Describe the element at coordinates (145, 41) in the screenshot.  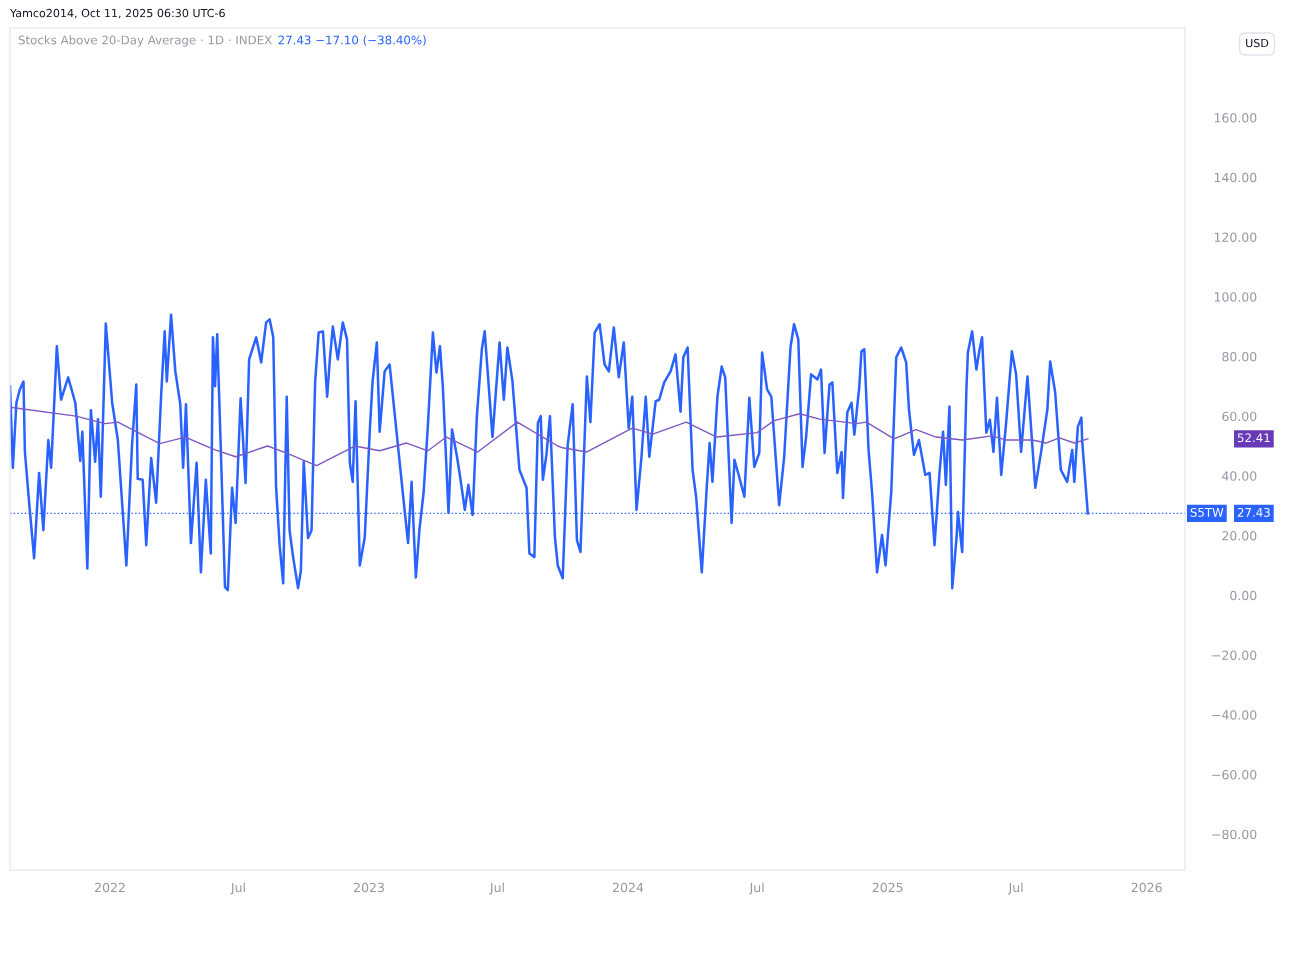
I see `text: Stocks Above 20-Day Average · 1D · INDEX` at that location.